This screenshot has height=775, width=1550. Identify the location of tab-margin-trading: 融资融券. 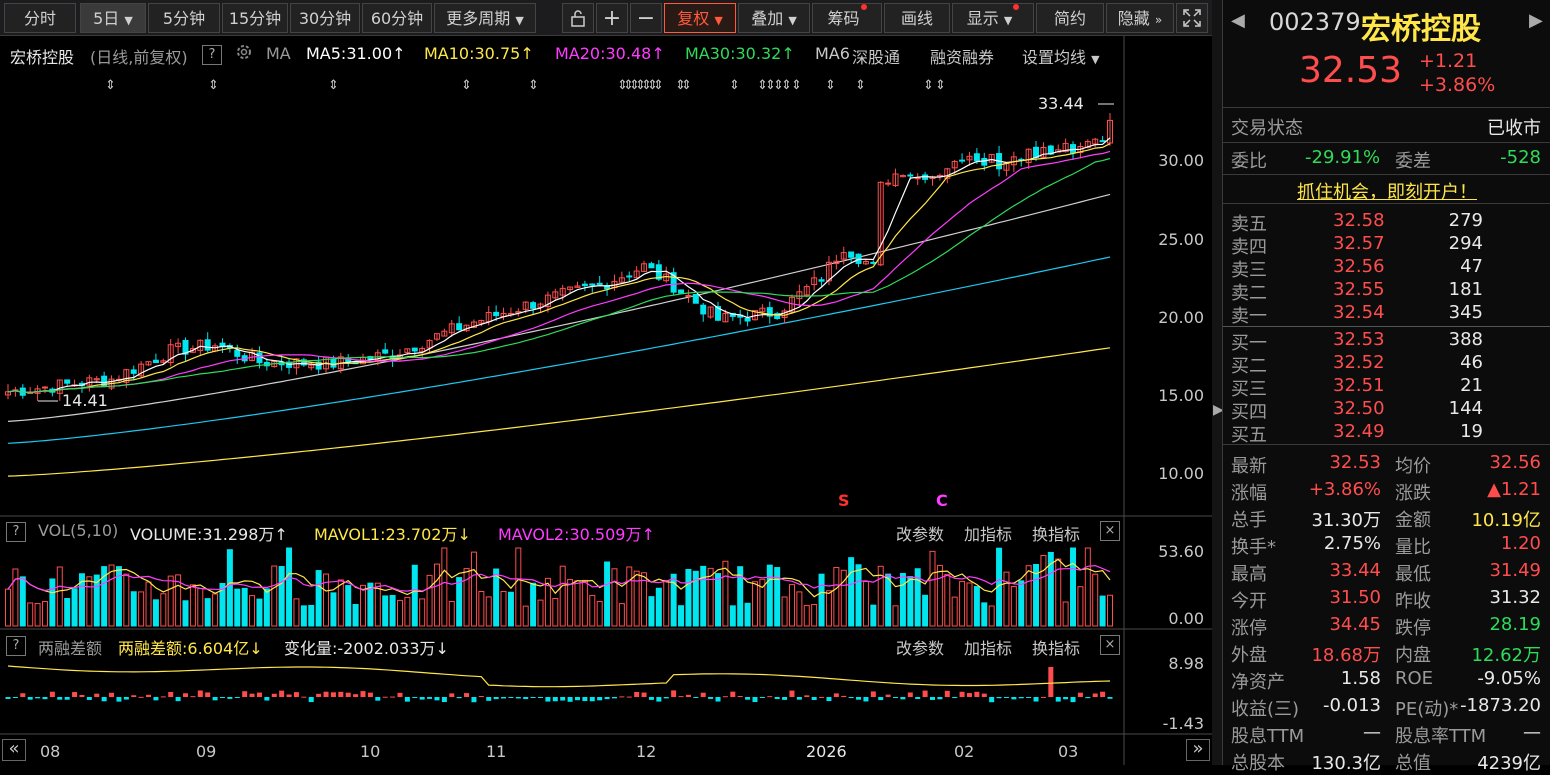
(962, 57).